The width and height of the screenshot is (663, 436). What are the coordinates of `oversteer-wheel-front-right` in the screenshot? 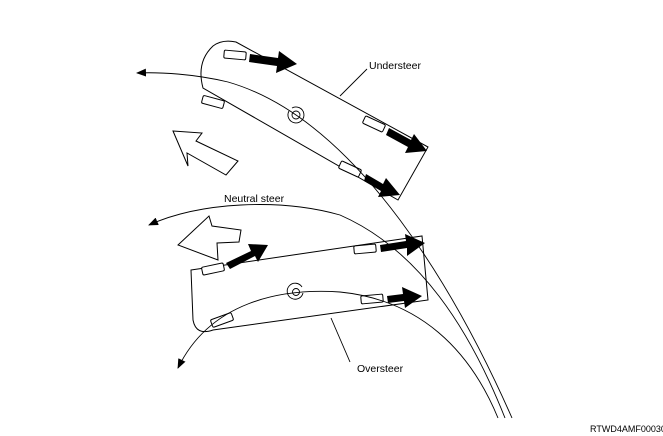 It's located at (365, 249).